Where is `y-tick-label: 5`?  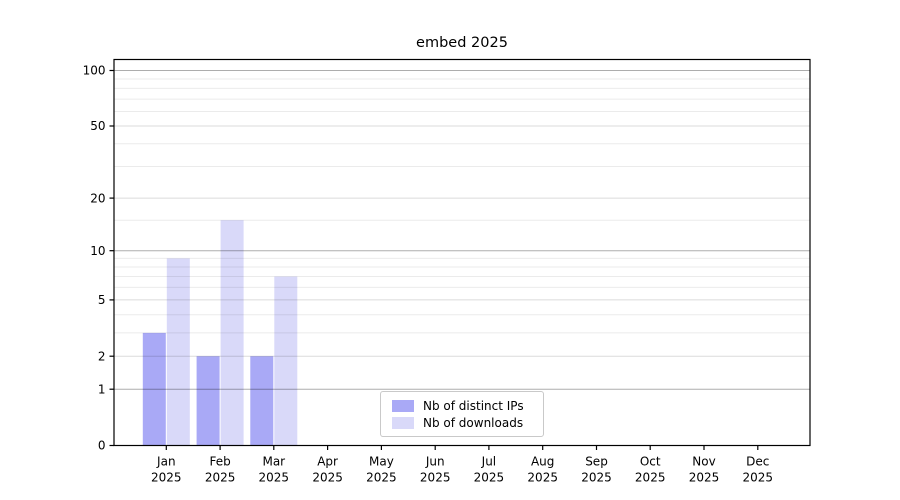
y-tick-label: 5 is located at coordinates (102, 300).